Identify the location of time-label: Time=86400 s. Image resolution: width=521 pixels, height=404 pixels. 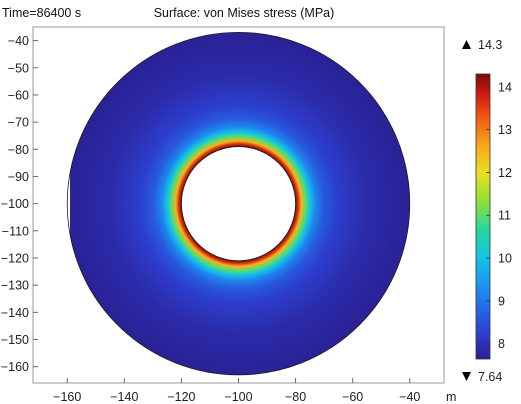
(41, 13).